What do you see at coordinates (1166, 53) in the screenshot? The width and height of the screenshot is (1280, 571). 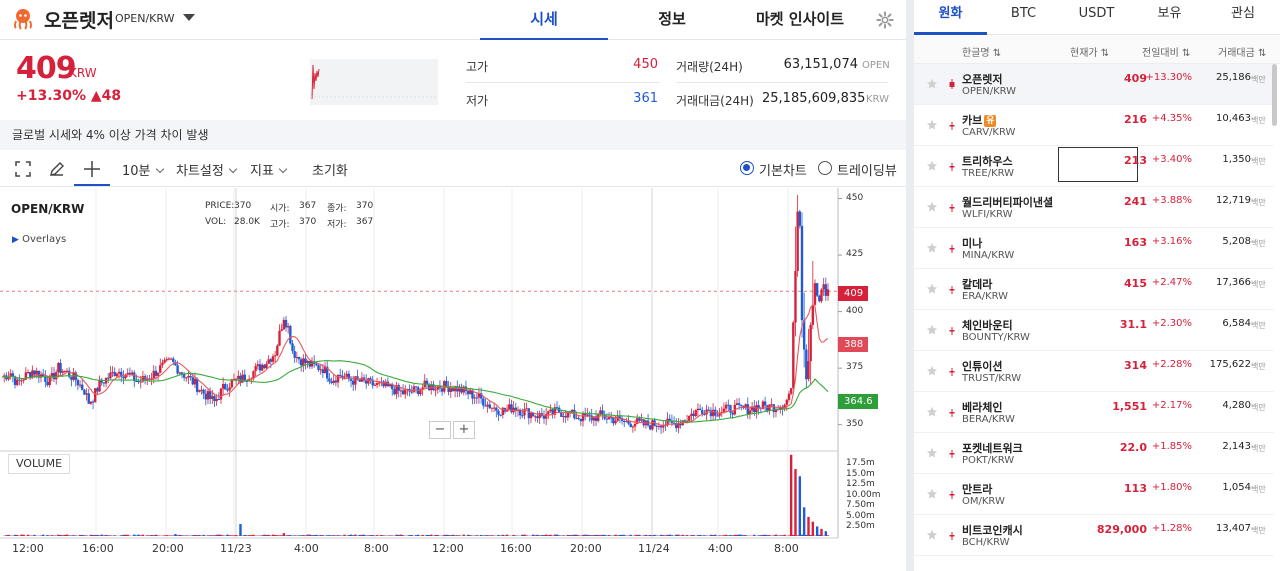 I see `col-change-sort: 전일대비 ⇅` at bounding box center [1166, 53].